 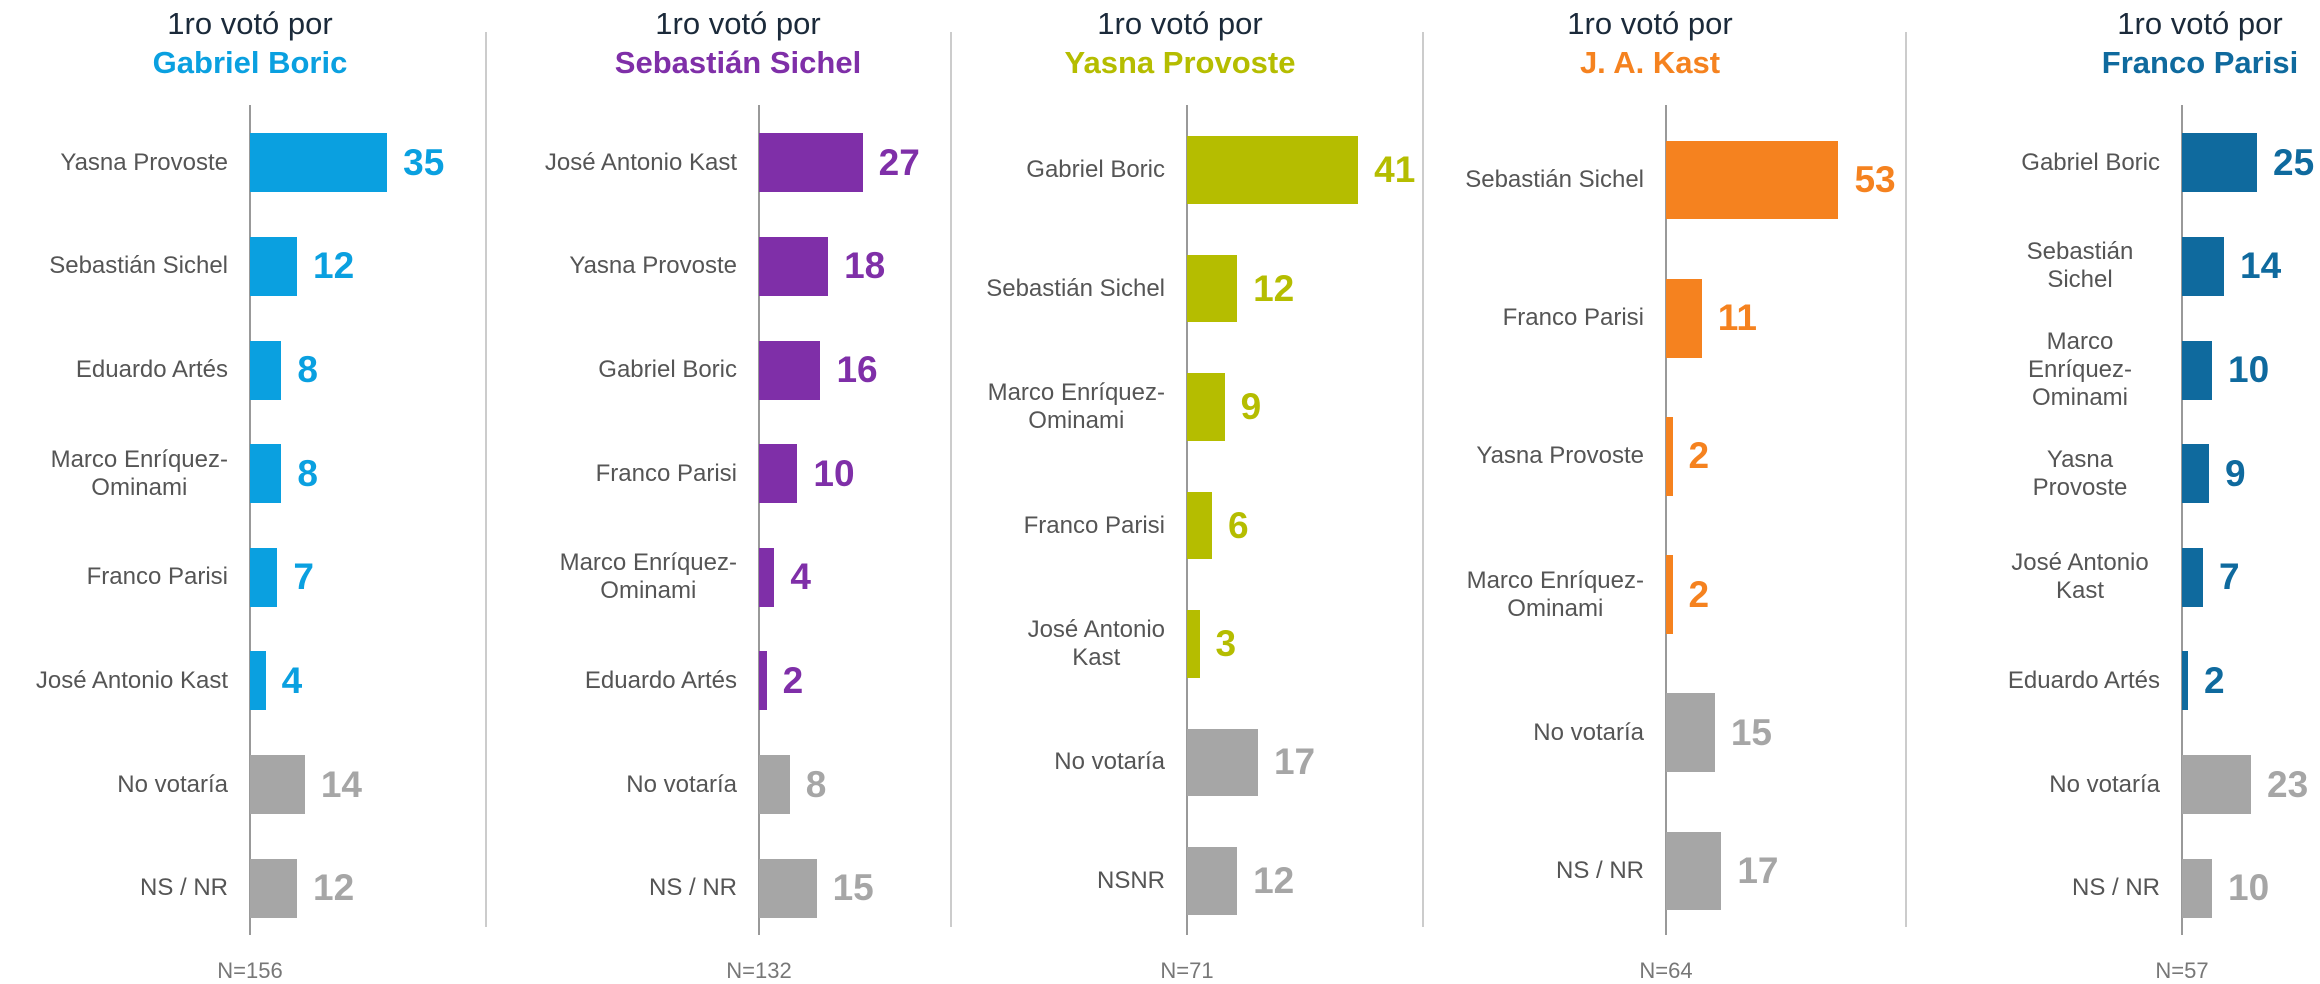 What do you see at coordinates (759, 970) in the screenshot?
I see `footnote: N=132` at bounding box center [759, 970].